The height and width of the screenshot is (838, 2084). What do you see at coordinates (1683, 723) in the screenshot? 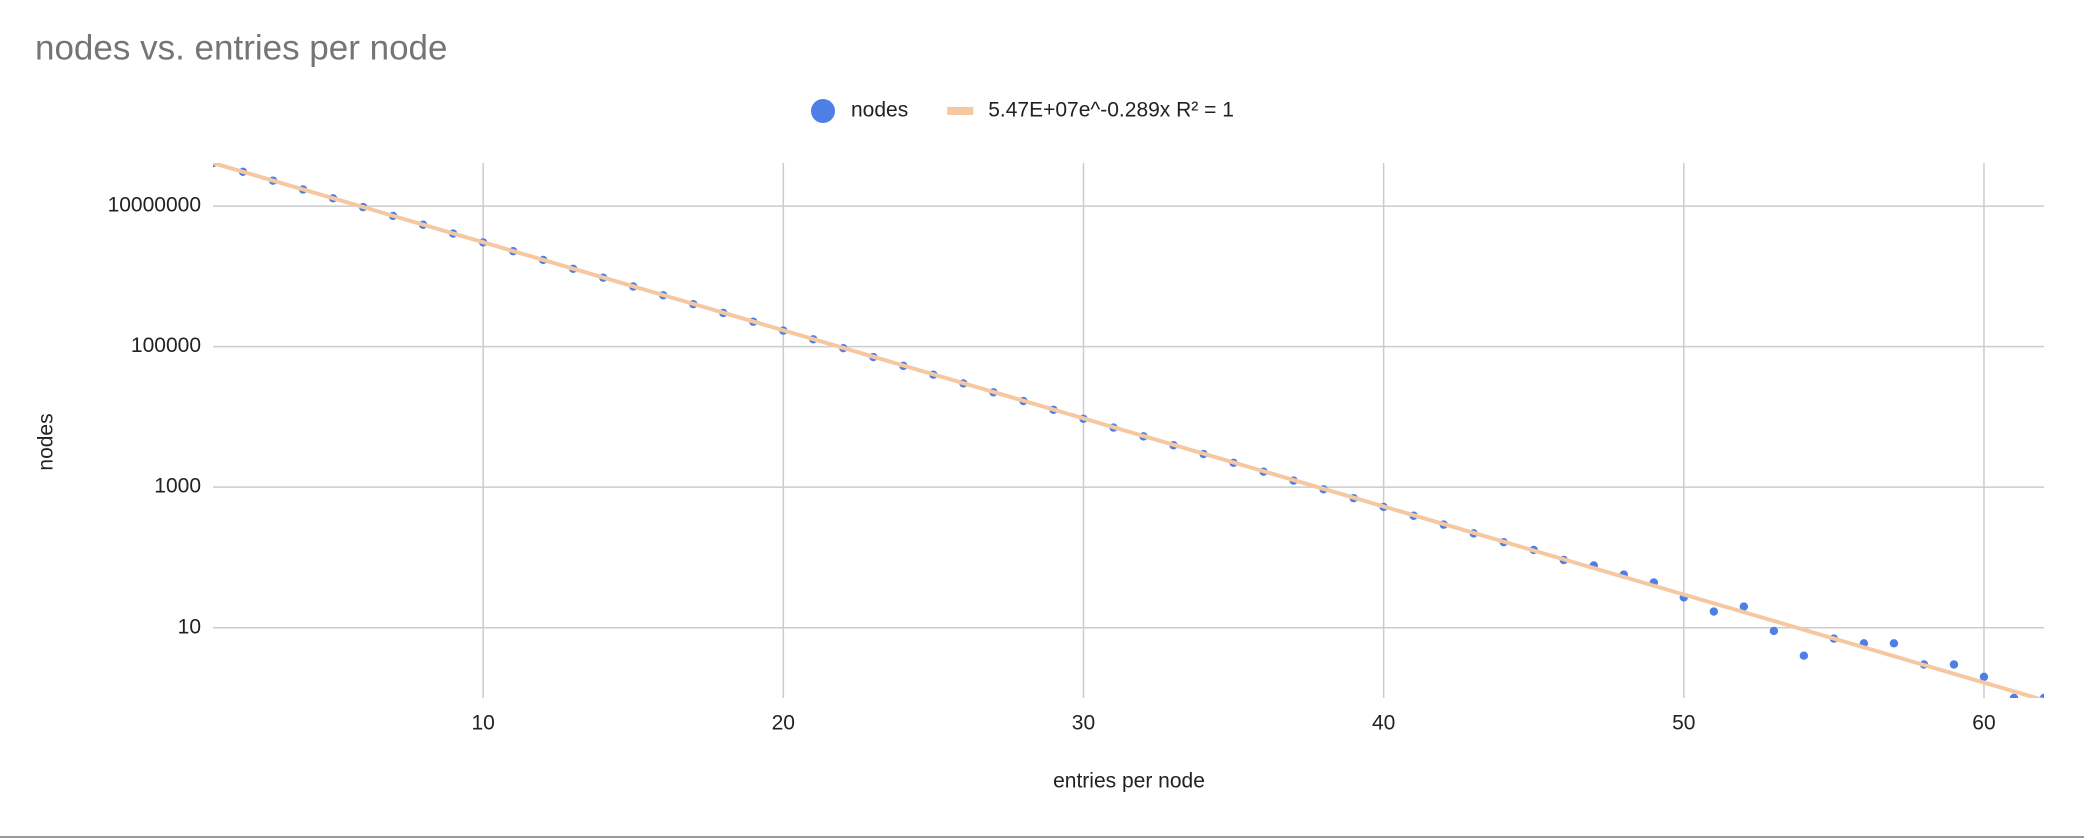
I see `x-tick-label: 50` at bounding box center [1683, 723].